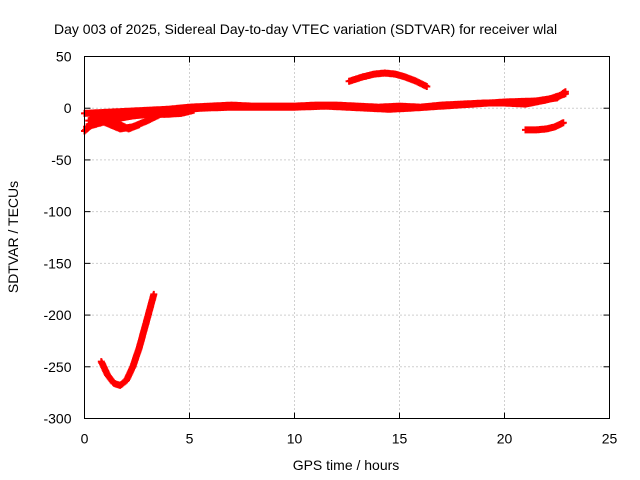 The width and height of the screenshot is (640, 480). I want to click on y-tick-label: 50, so click(64, 57).